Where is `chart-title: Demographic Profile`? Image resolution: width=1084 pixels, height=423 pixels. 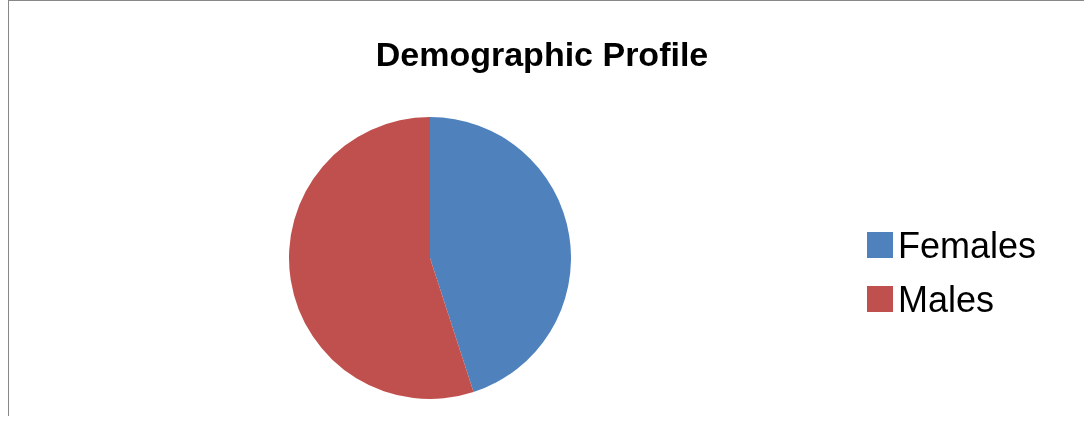
chart-title: Demographic Profile is located at coordinates (542, 54).